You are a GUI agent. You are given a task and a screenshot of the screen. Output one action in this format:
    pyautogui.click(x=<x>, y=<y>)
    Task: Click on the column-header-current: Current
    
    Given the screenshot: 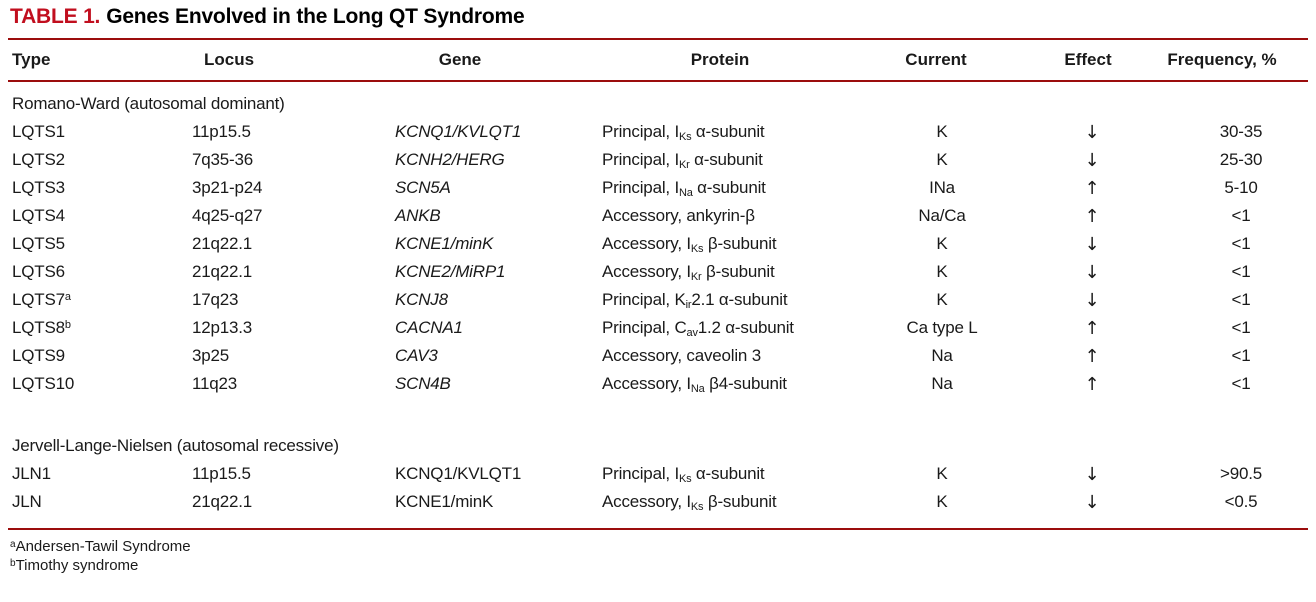 What is the action you would take?
    pyautogui.click(x=936, y=59)
    